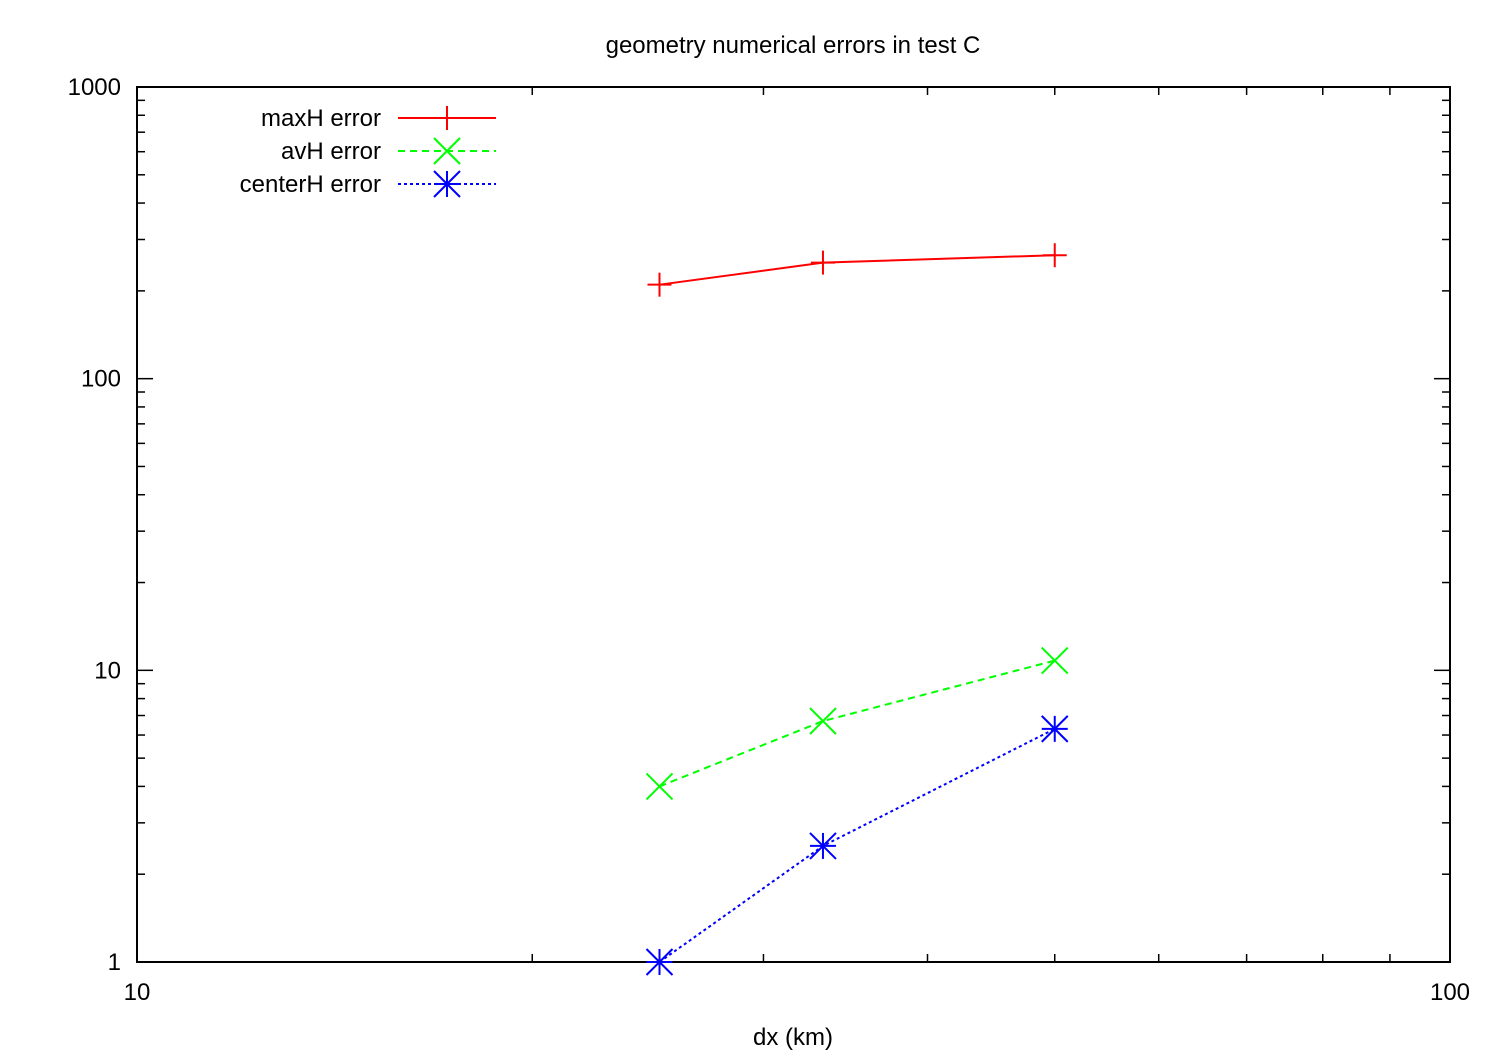  Describe the element at coordinates (94, 87) in the screenshot. I see `y-tick-label: 1000` at that location.